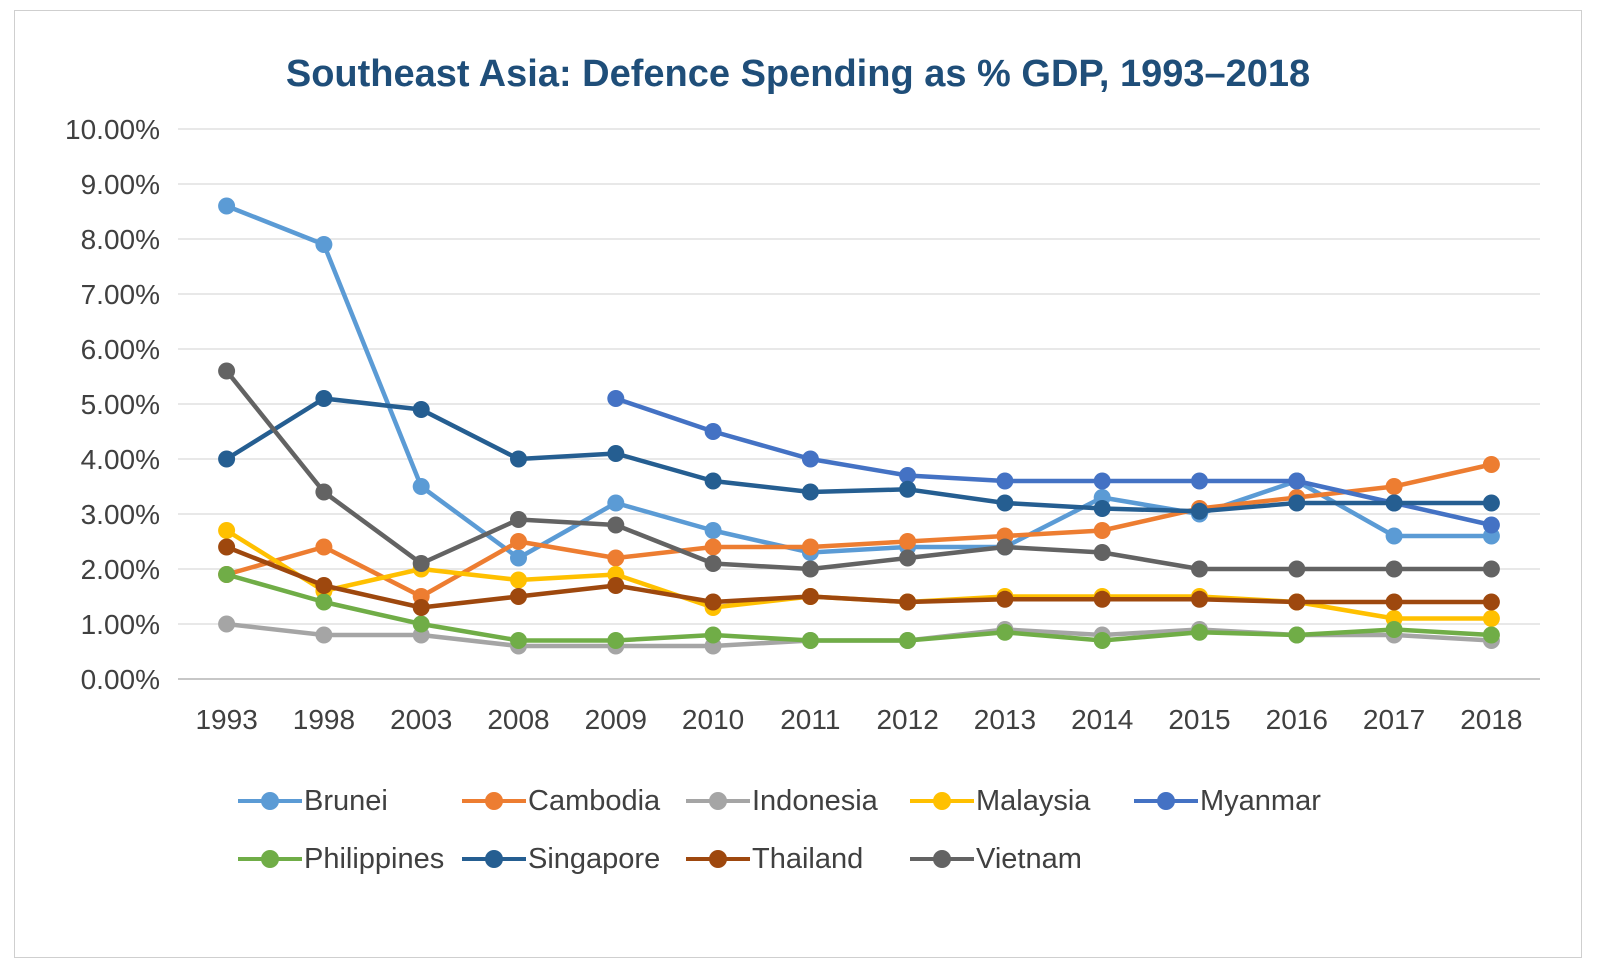  Describe the element at coordinates (1199, 719) in the screenshot. I see `x-axis-label: 2015` at that location.